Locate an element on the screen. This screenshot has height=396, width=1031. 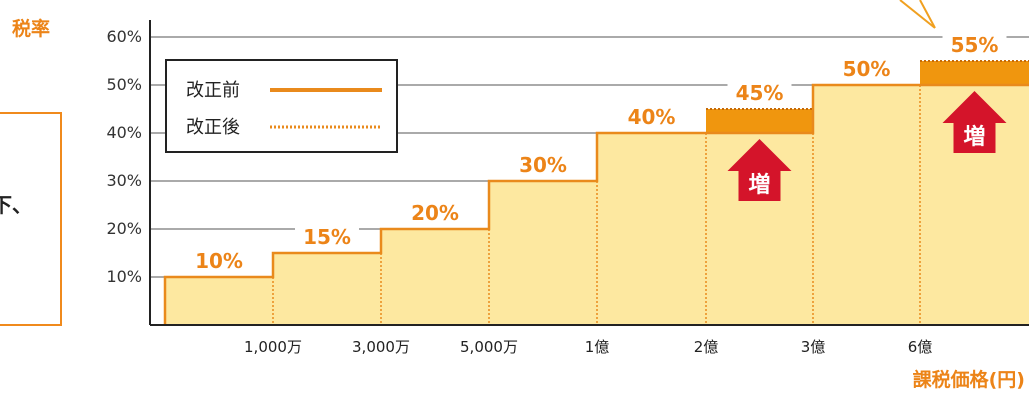
data-label: 55% is located at coordinates (975, 45).